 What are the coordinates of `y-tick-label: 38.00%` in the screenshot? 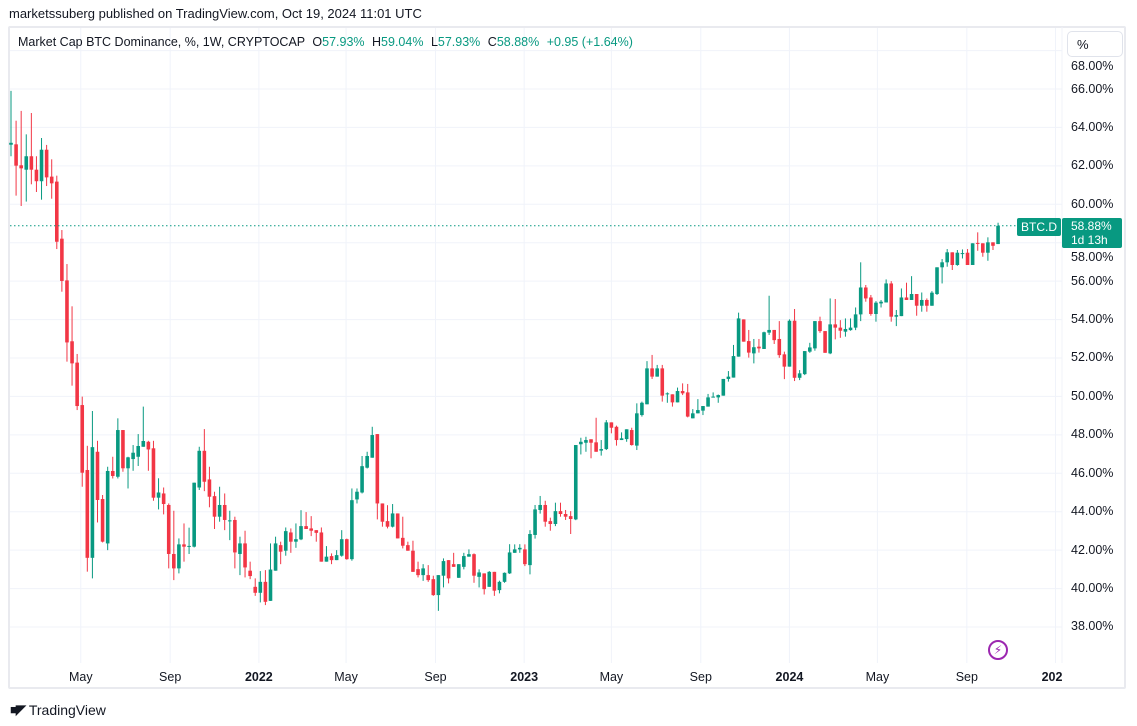 It's located at (1092, 626).